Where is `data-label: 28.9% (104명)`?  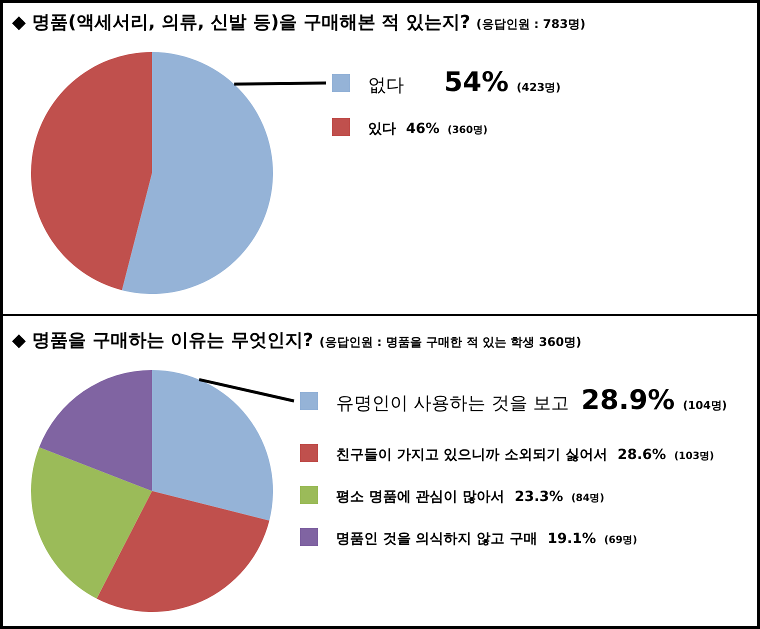
data-label: 28.9% (104명) is located at coordinates (654, 400).